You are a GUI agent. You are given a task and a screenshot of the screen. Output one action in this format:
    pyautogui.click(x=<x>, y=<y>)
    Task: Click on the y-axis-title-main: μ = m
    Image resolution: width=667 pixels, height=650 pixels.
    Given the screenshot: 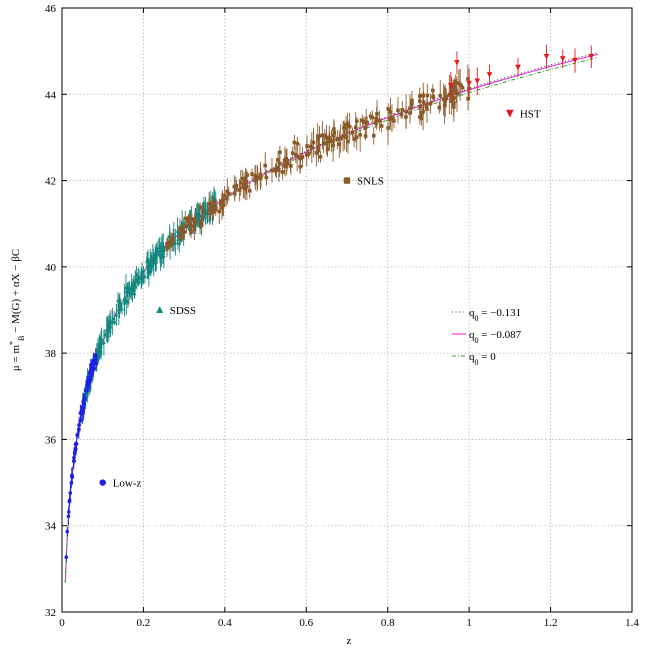 What is the action you would take?
    pyautogui.click(x=16, y=358)
    